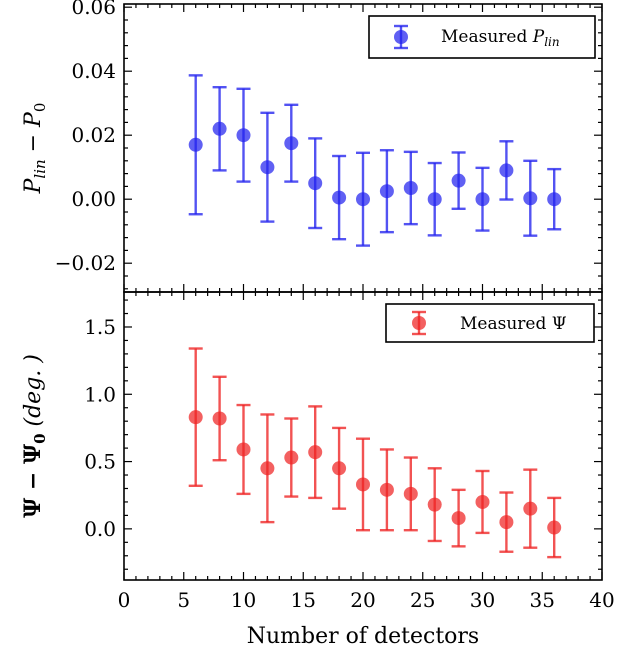 This screenshot has height=654, width=620. Describe the element at coordinates (542, 600) in the screenshot. I see `x-tick-label: 35` at that location.